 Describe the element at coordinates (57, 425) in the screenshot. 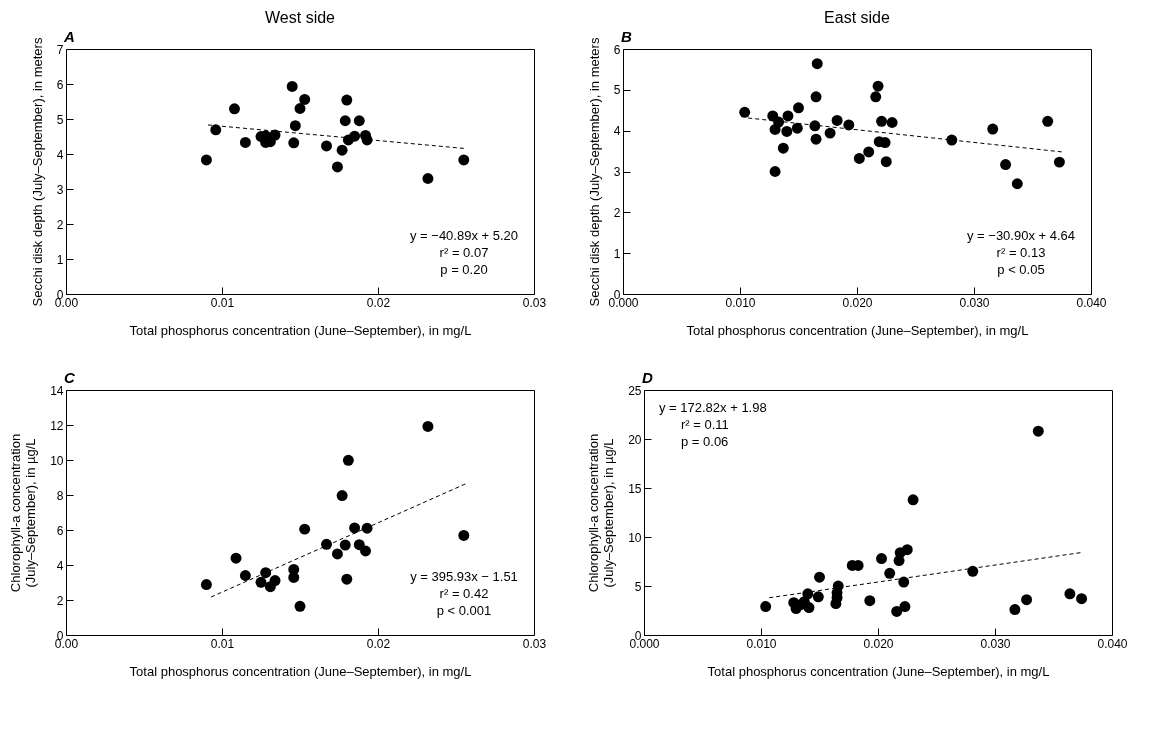

I see `y-tick-label: 12` at that location.